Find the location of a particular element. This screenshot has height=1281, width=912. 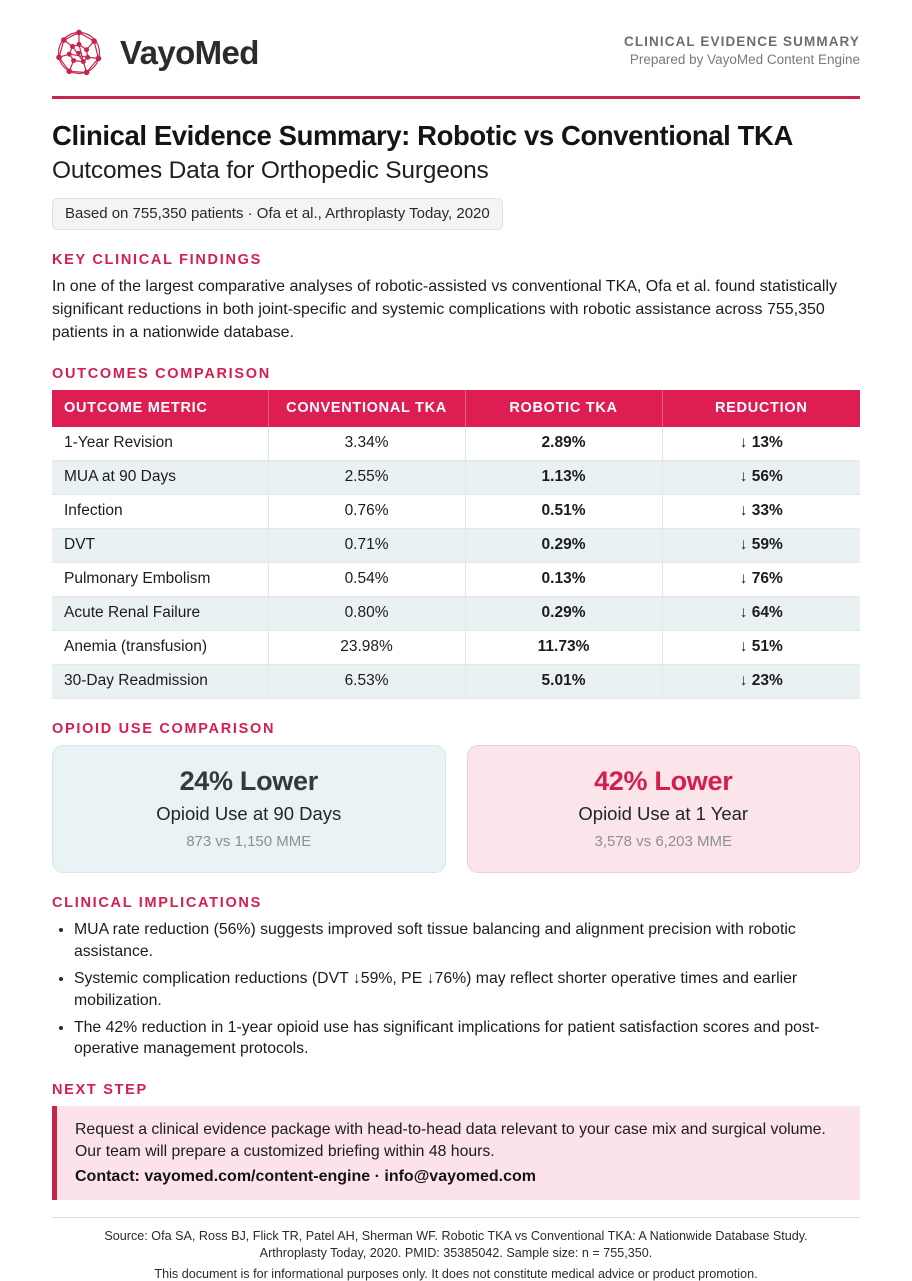

cell-metric: Acute Renal Failure is located at coordinates (160, 614).